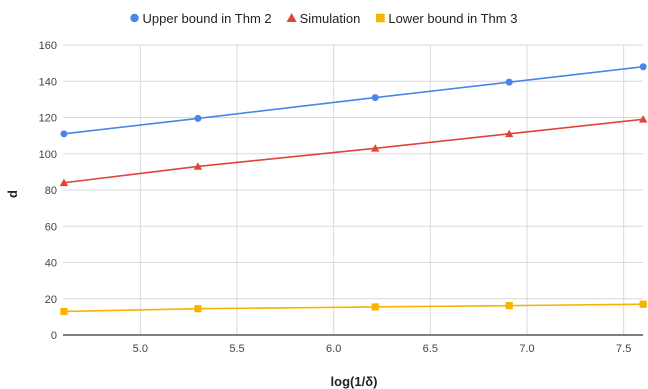 This screenshot has height=389, width=648. I want to click on y-tick-label: 40, so click(51, 264).